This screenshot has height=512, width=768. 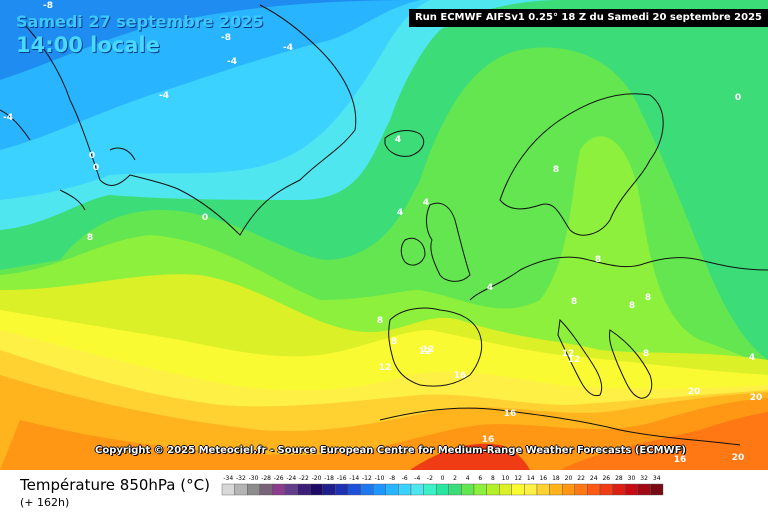 What do you see at coordinates (404, 143) in the screenshot?
I see `iceland-land` at bounding box center [404, 143].